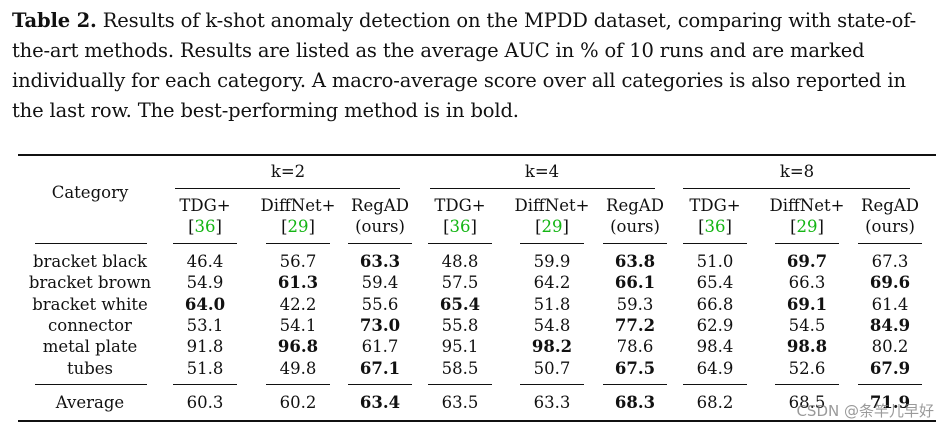 The height and width of the screenshot is (430, 946). What do you see at coordinates (890, 325) in the screenshot?
I see `table-cell: 84.9` at bounding box center [890, 325].